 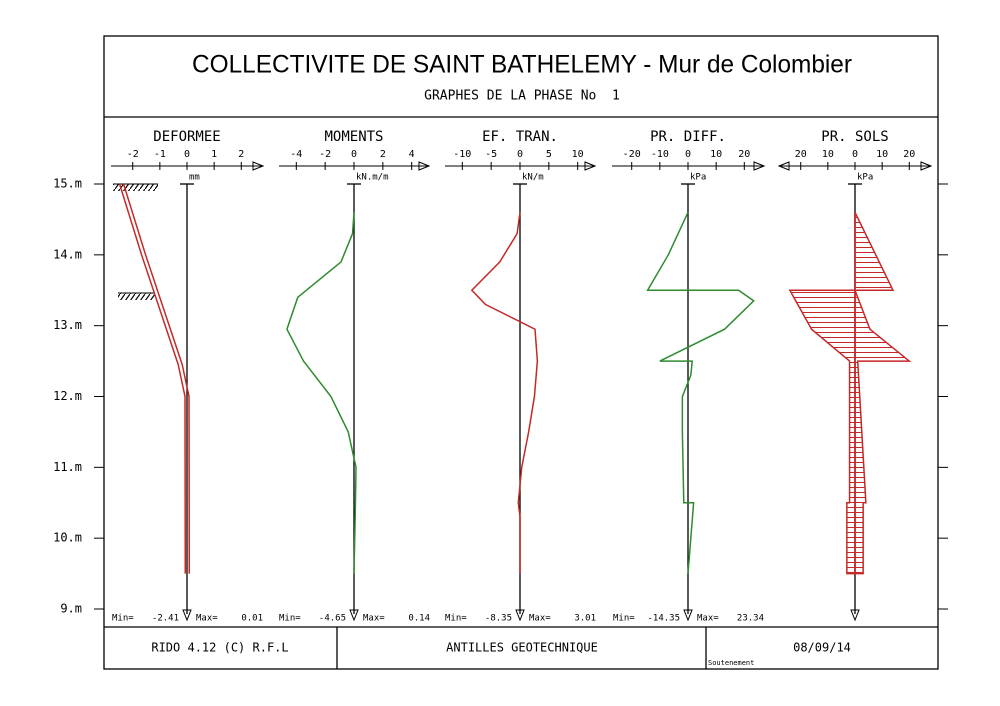 I want to click on y-tick-label: 14.m, so click(x=67, y=254).